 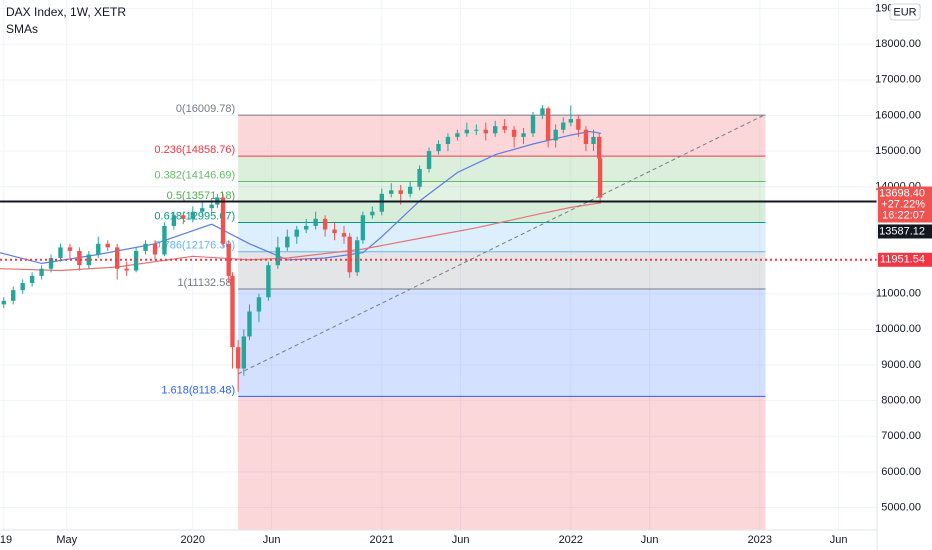 I want to click on x-tick-label: 2022, so click(x=571, y=540).